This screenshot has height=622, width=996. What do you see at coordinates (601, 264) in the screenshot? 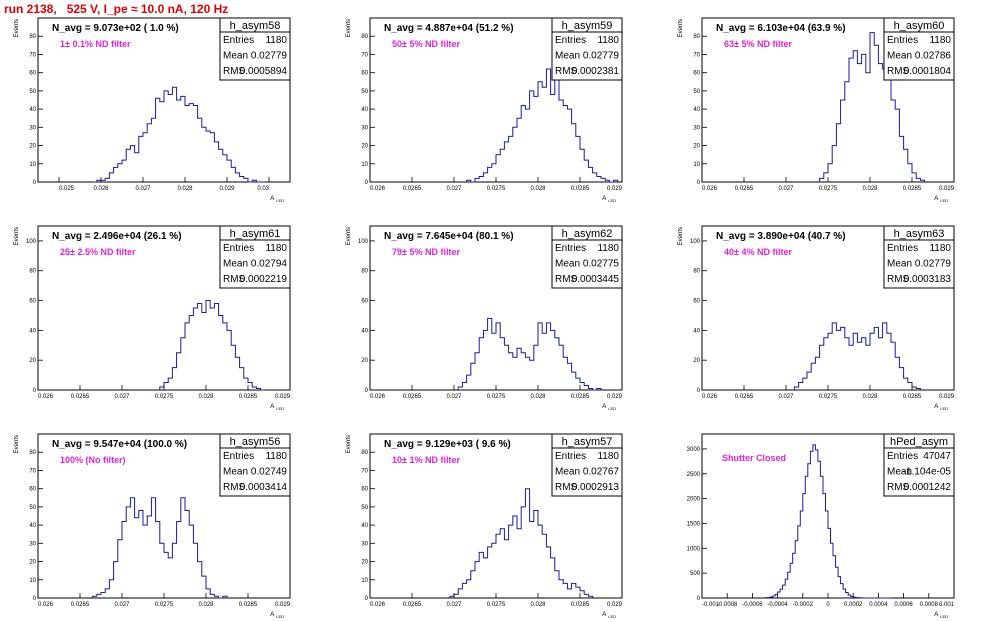
I see `stat-value-mean: 0.02775` at bounding box center [601, 264].